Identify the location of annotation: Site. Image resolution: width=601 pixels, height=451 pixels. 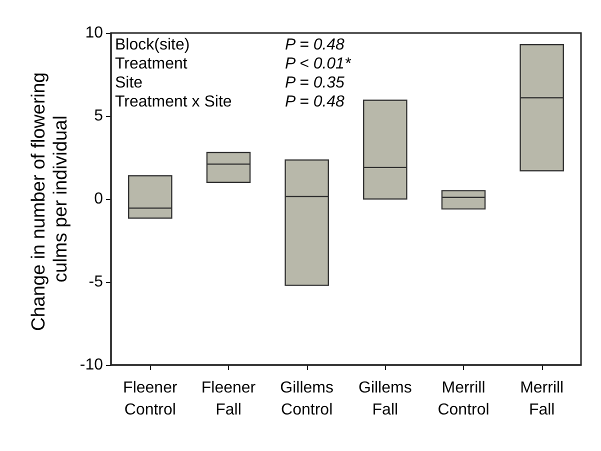
(129, 83).